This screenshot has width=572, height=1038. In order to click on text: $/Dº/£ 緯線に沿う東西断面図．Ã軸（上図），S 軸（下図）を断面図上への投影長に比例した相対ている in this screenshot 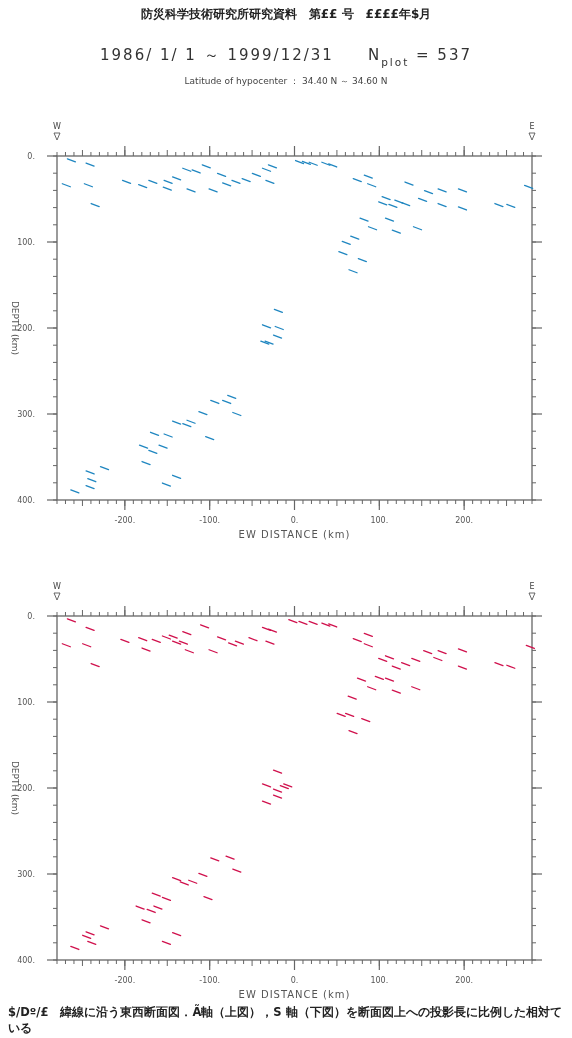, I will do `click(285, 1019)`.